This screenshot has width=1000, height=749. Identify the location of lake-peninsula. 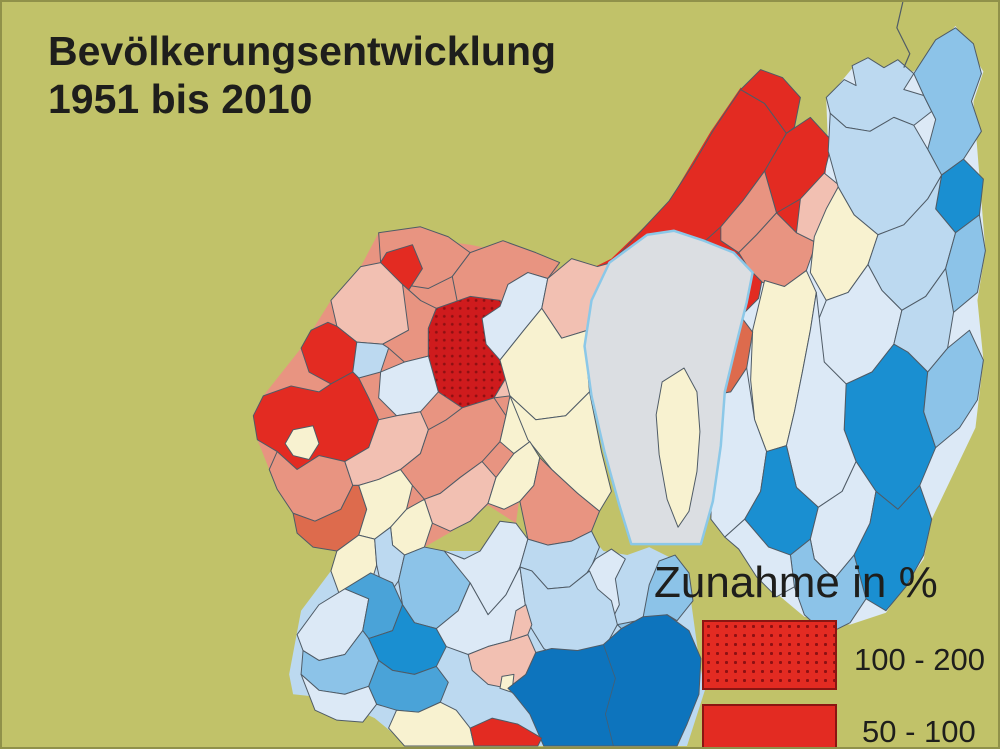
(678, 447).